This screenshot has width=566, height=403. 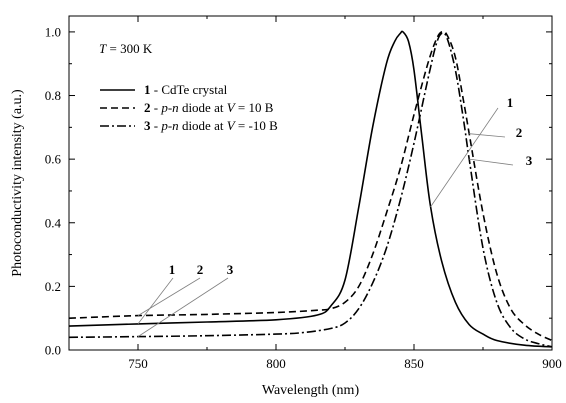 What do you see at coordinates (138, 363) in the screenshot?
I see `x-tick-label: 750` at bounding box center [138, 363].